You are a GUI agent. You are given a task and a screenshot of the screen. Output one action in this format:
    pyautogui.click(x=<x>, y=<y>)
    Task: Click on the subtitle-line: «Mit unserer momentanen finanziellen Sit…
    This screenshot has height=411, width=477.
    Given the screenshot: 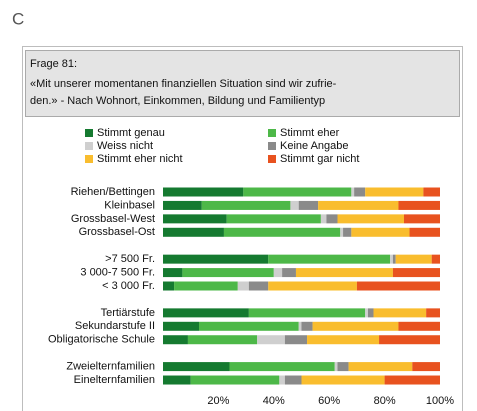 What is the action you would take?
    pyautogui.click(x=183, y=84)
    